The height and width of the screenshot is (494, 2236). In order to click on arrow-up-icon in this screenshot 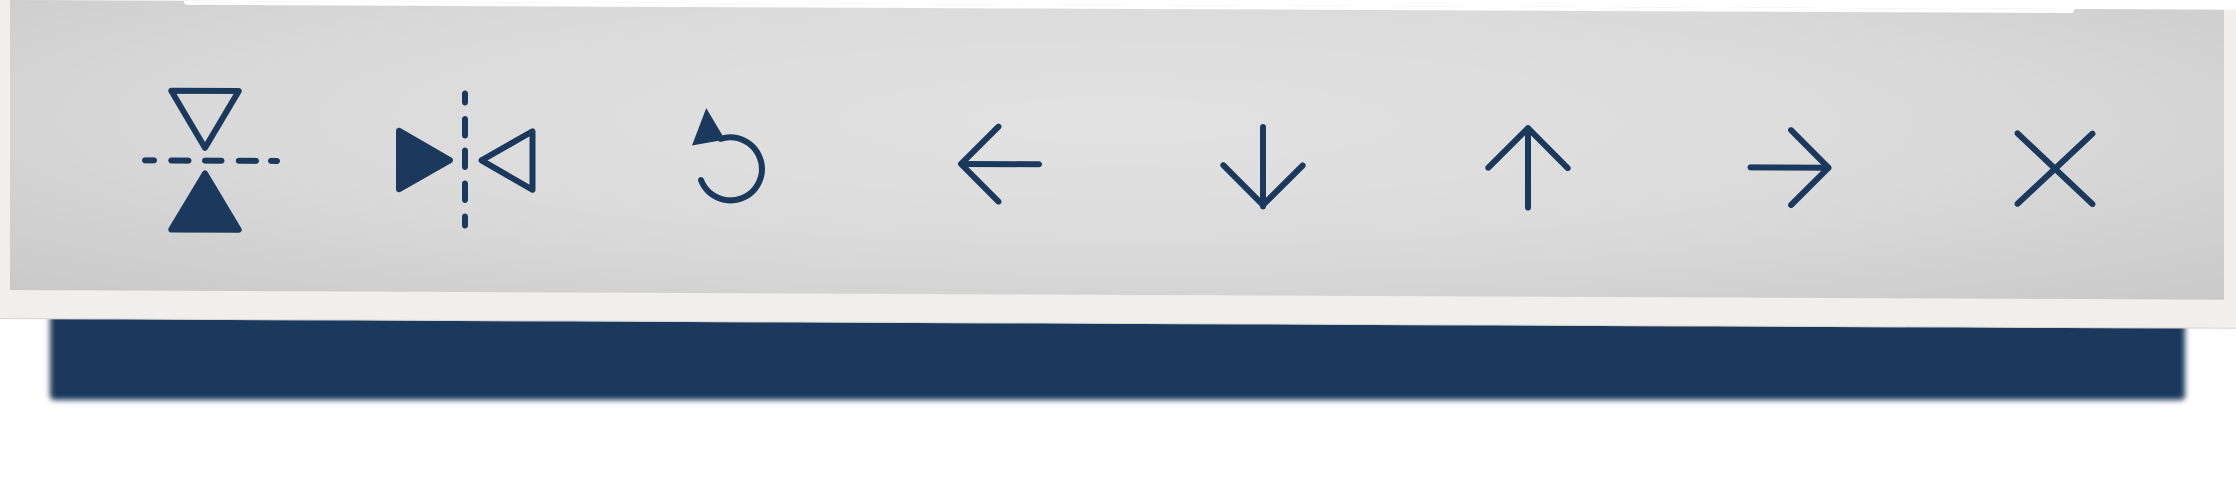, I will do `click(1528, 168)`.